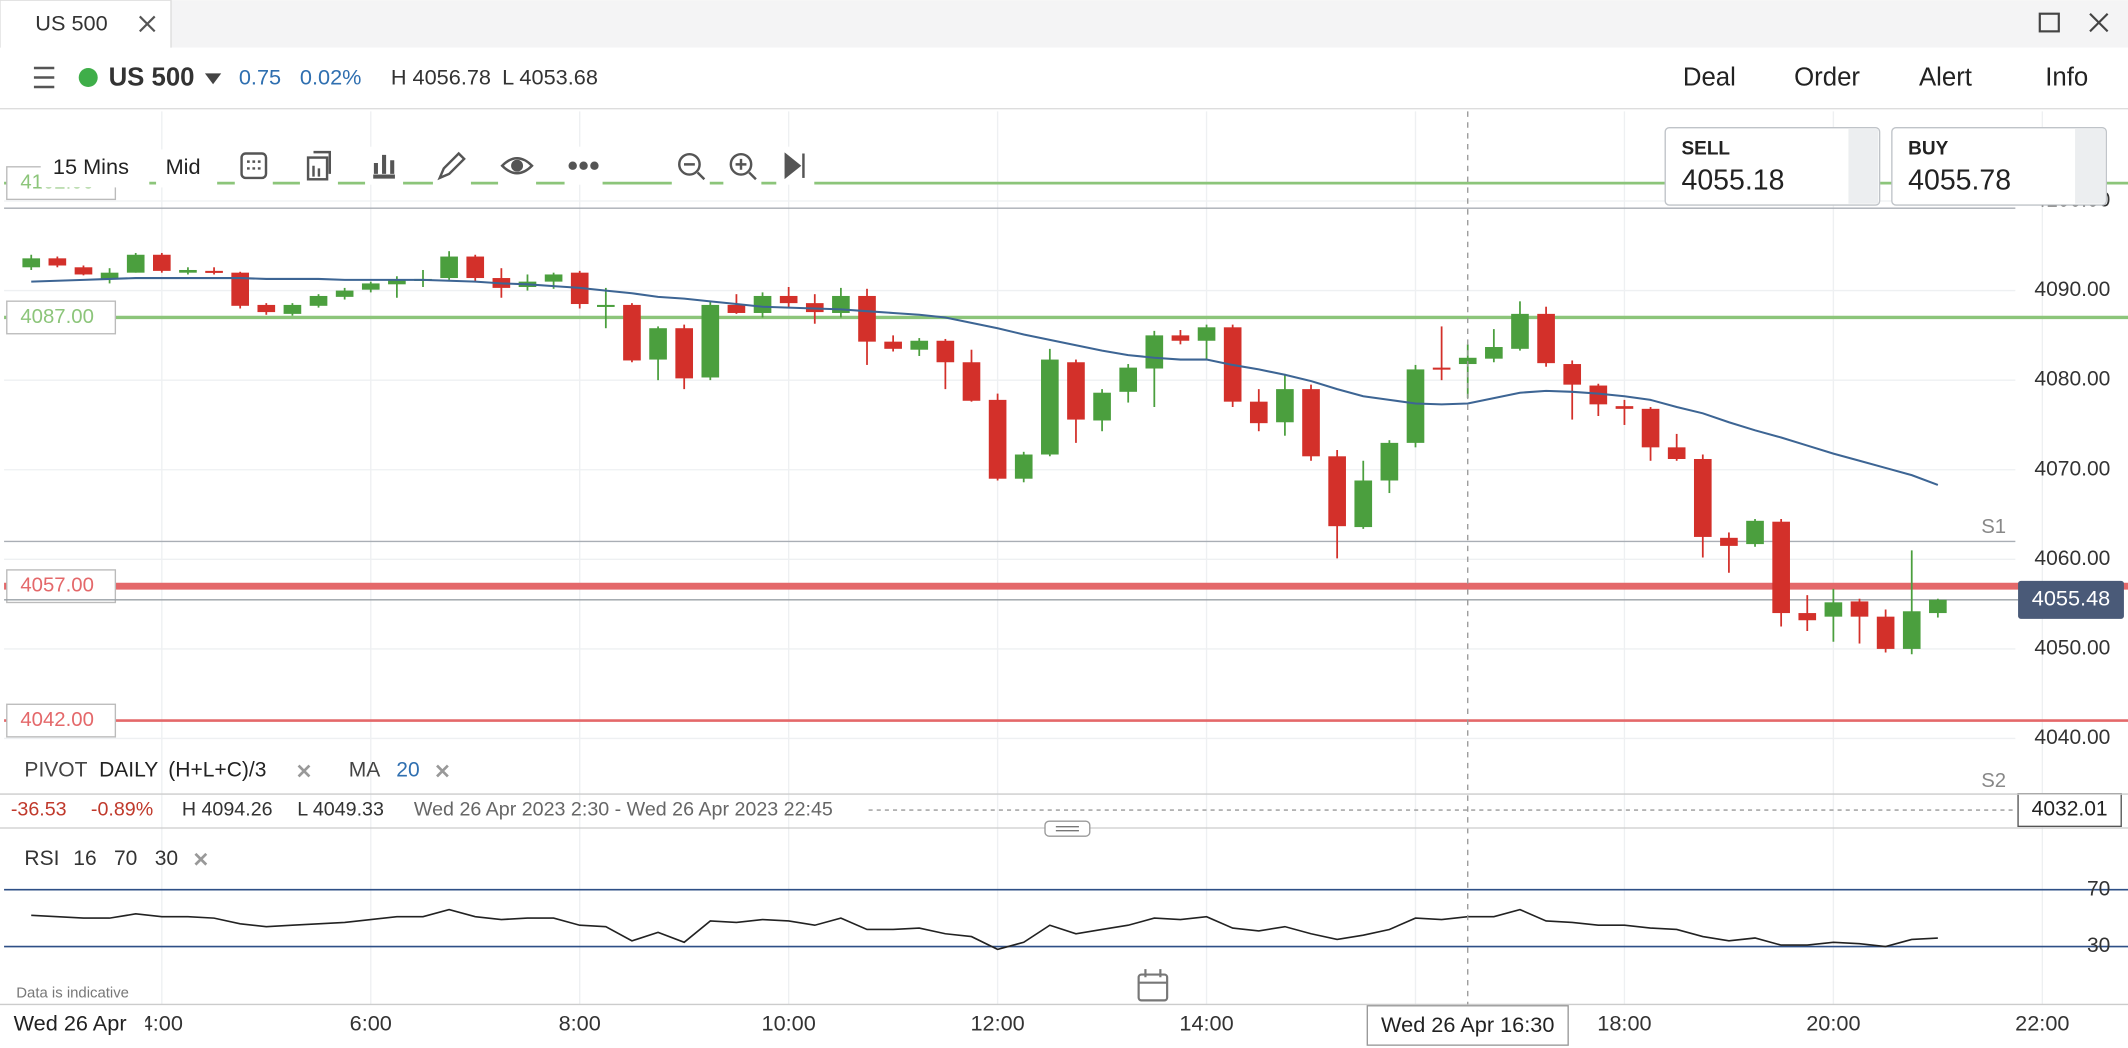 The image size is (2128, 1048). Describe the element at coordinates (550, 77) in the screenshot. I see `low: L 4053.68` at that location.